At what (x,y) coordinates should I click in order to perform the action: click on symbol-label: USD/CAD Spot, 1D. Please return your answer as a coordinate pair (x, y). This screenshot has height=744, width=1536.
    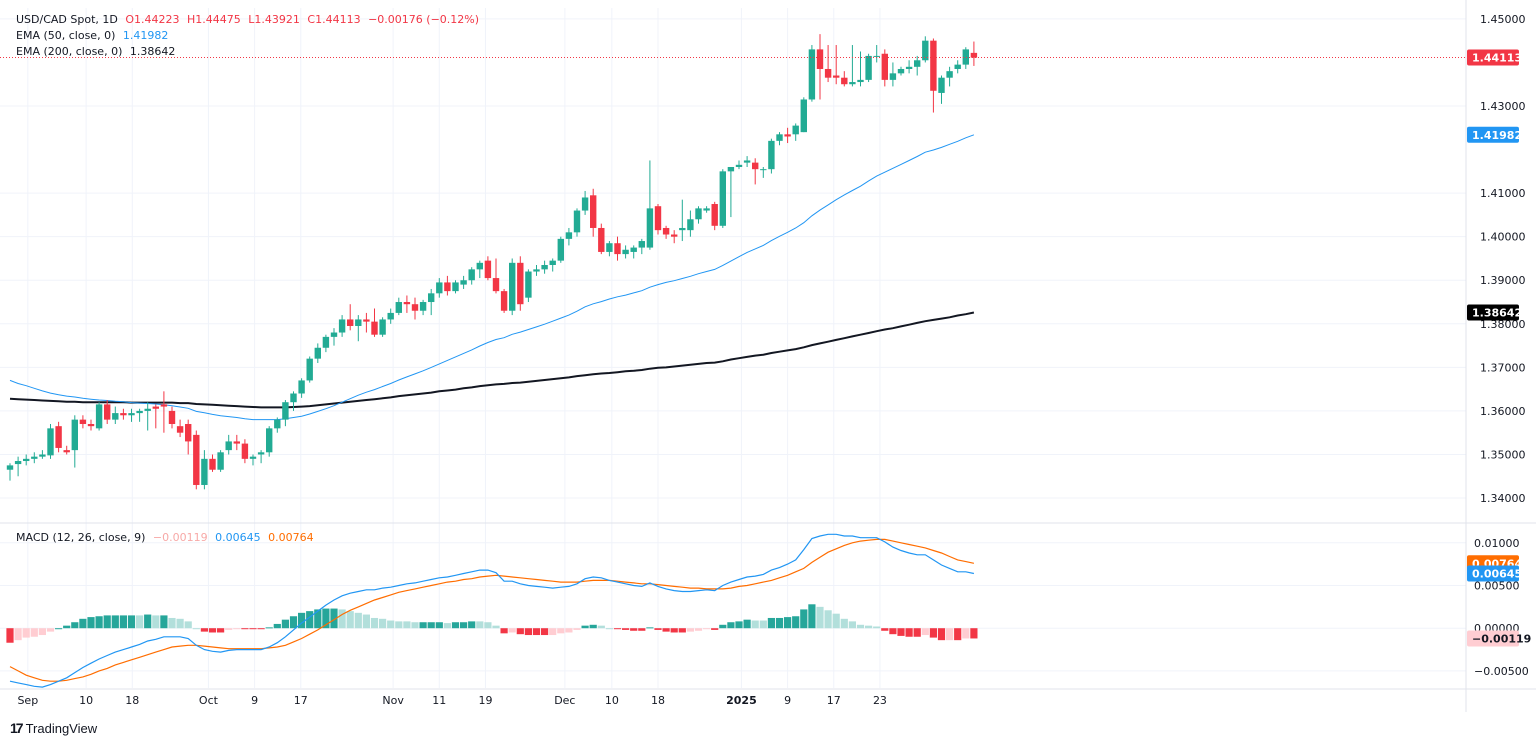
    Looking at the image, I should click on (67, 19).